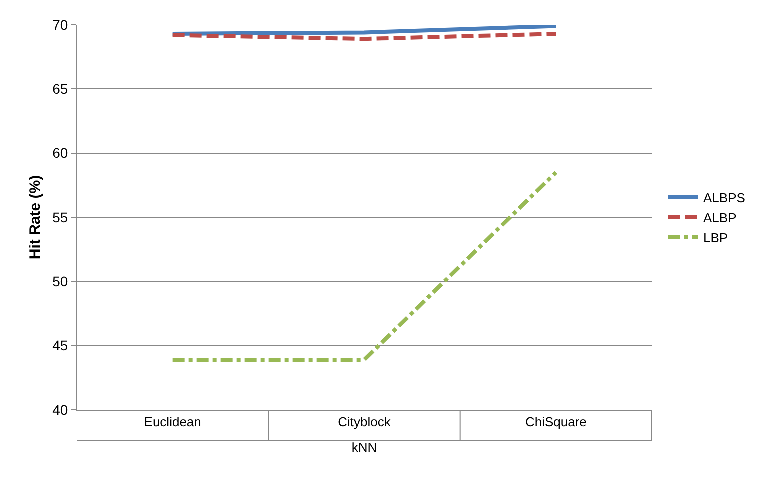 This screenshot has width=776, height=477. Describe the element at coordinates (60, 282) in the screenshot. I see `y-tick-label: 50` at that location.